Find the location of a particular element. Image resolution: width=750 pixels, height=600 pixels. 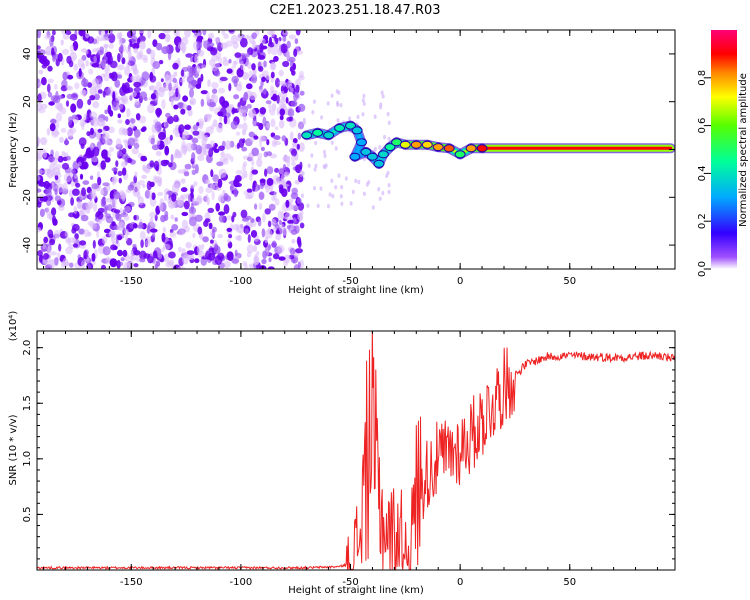

y-tick-label: 0.5 is located at coordinates (27, 514).